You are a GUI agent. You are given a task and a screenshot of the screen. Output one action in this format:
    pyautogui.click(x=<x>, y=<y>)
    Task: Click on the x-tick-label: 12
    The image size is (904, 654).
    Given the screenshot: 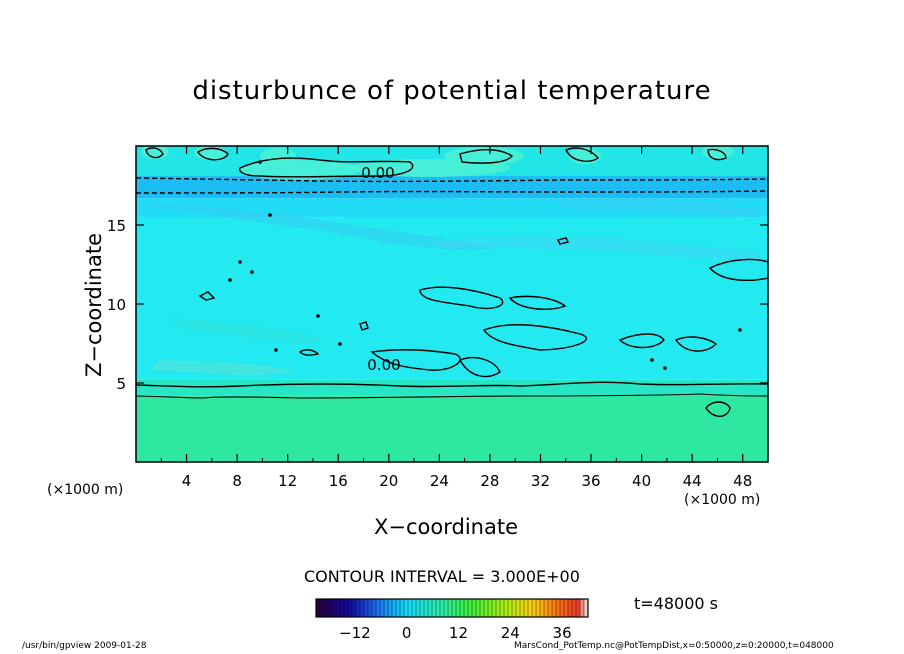 What is the action you would take?
    pyautogui.click(x=287, y=481)
    